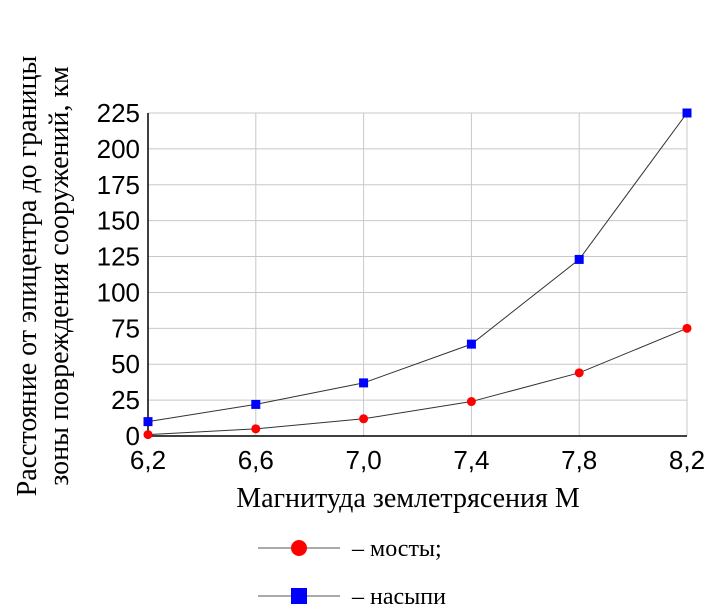  Describe the element at coordinates (256, 460) in the screenshot. I see `x-tick-label-1: 6,6` at that location.